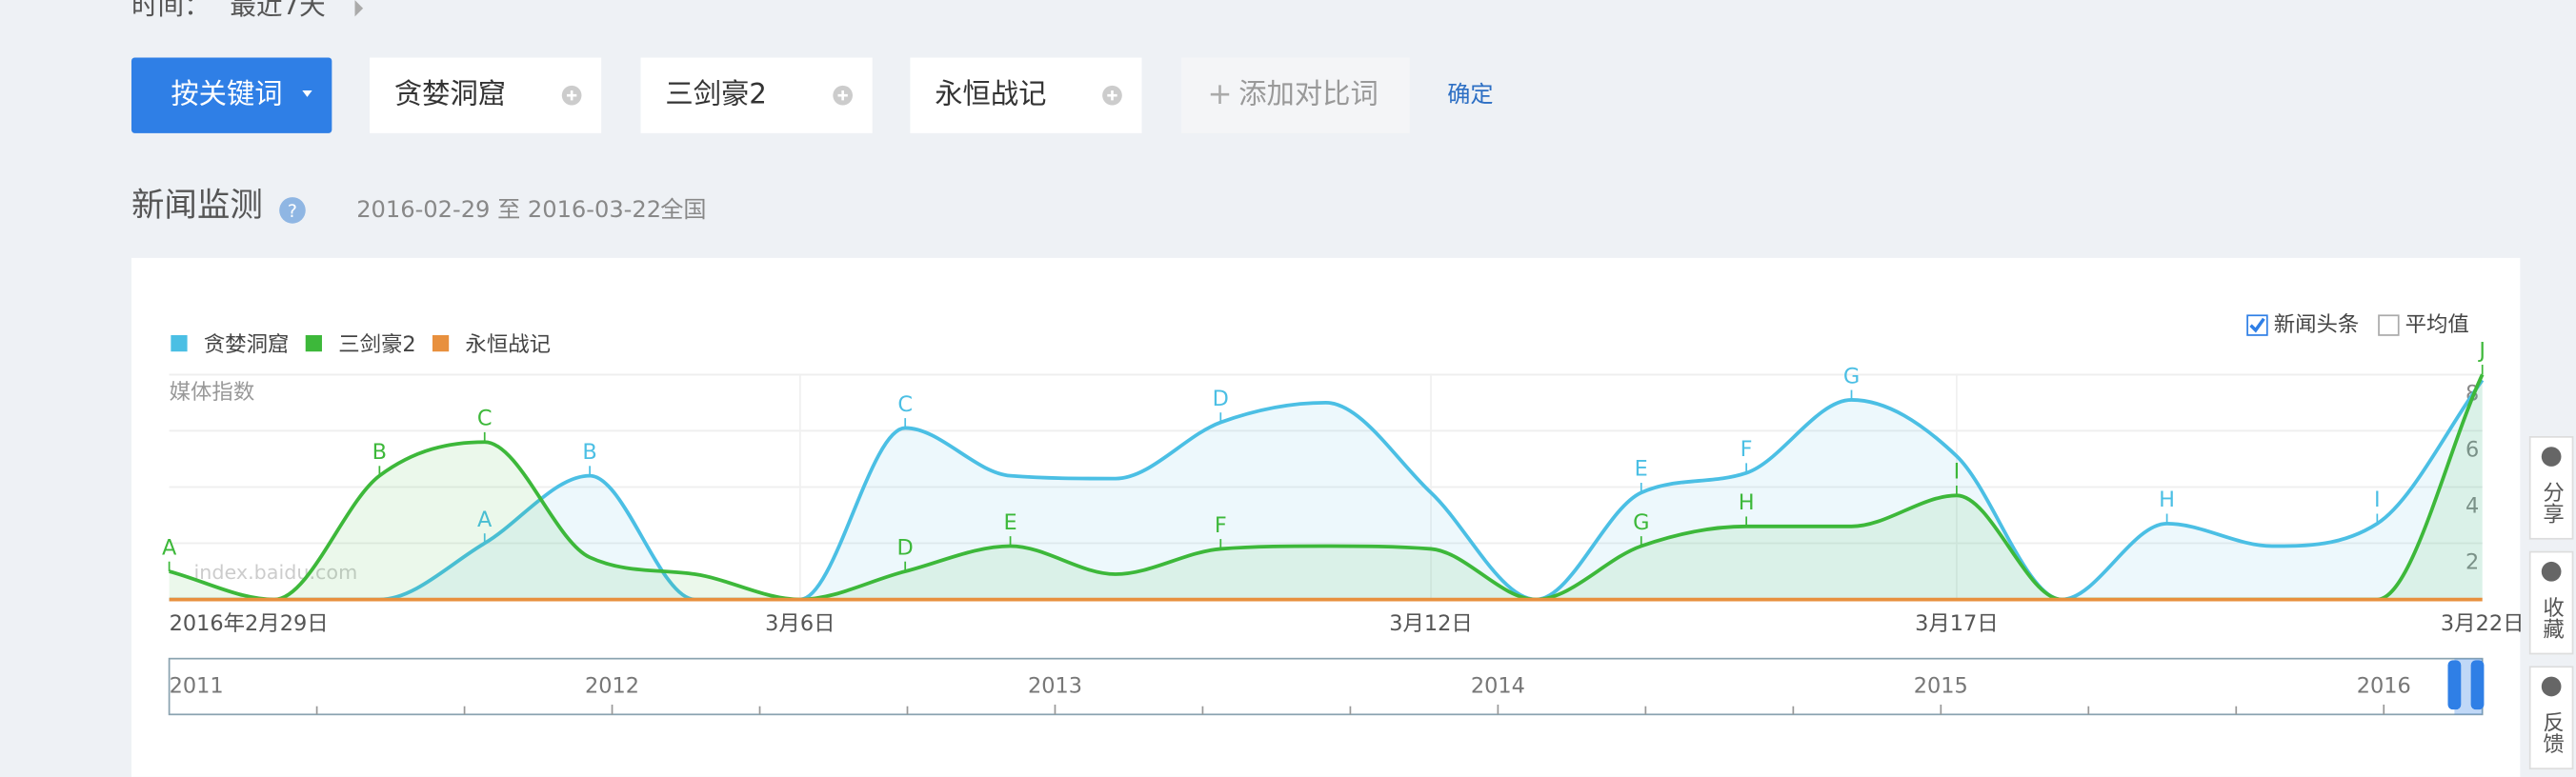 The width and height of the screenshot is (2576, 777). Describe the element at coordinates (247, 344) in the screenshot. I see `legend-label: 贪婪洞窟` at that location.